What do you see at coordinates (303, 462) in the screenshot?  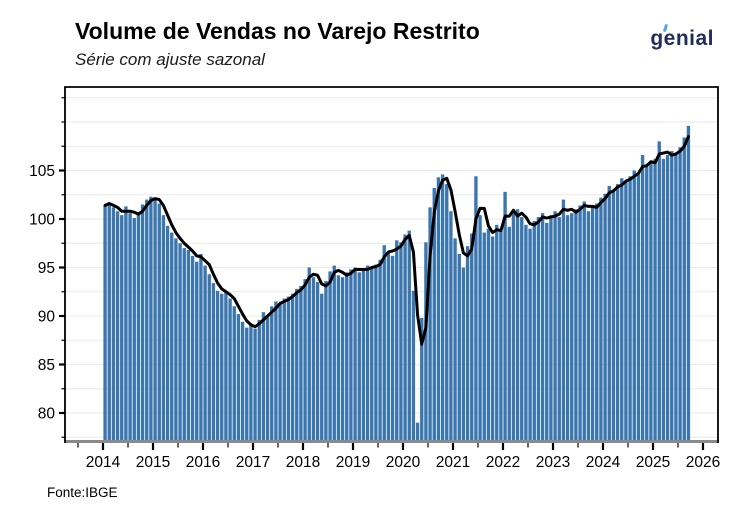 I see `x-axis-label: 2018` at bounding box center [303, 462].